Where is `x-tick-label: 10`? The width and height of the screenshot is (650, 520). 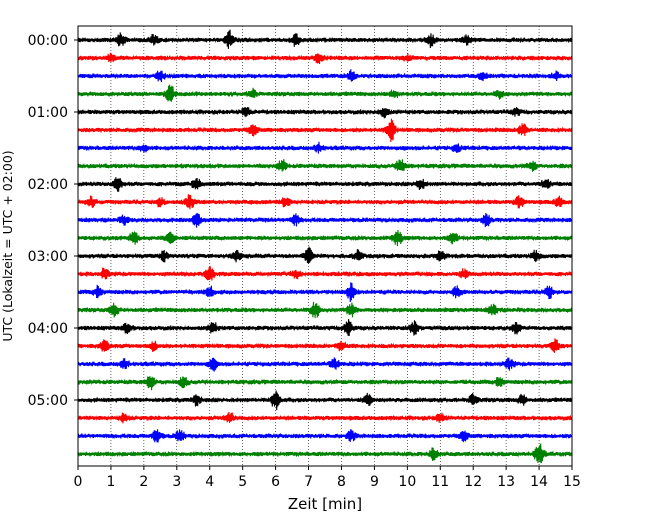
x-tick-label: 10 is located at coordinates (407, 482).